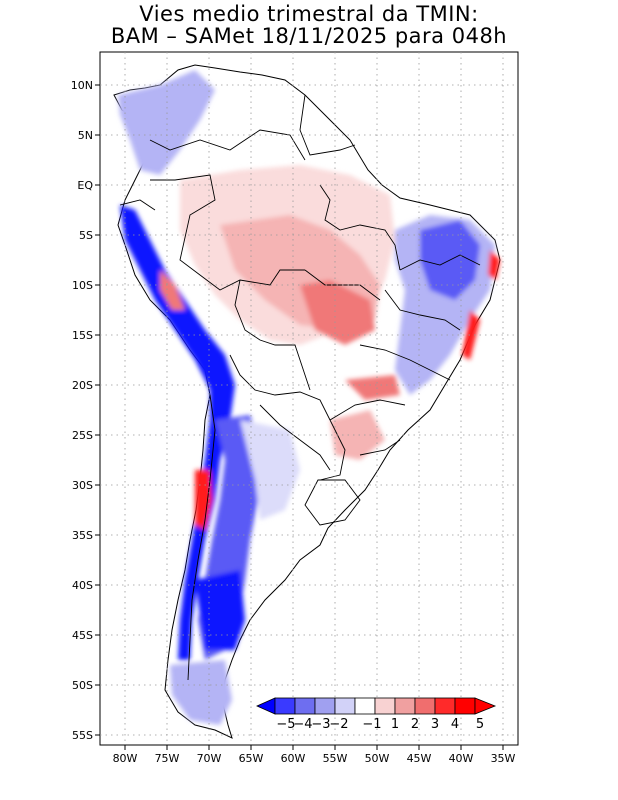 This screenshot has width=618, height=800. I want to click on map-title-line2: BAM – SAMet 18/11/2025 para 048h, so click(309, 36).